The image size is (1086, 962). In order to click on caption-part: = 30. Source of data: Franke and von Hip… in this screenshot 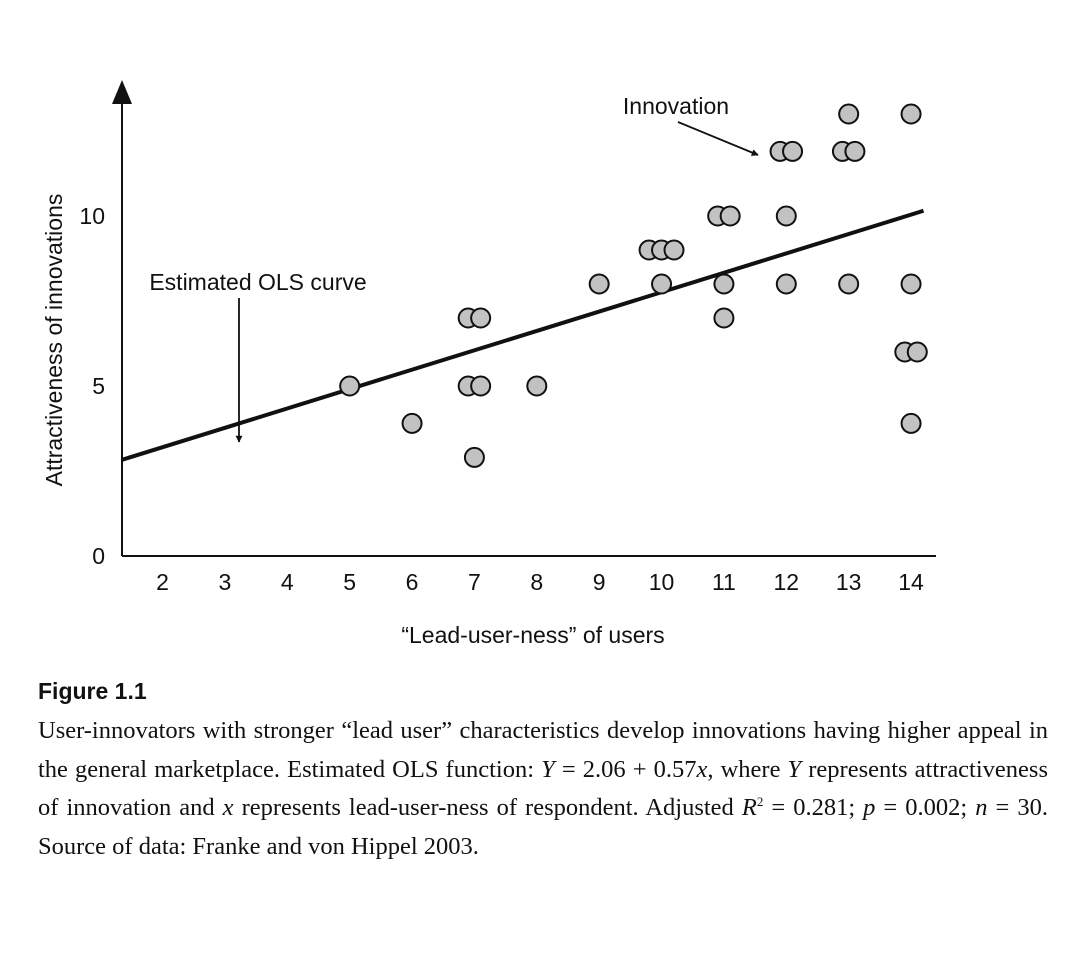, I will do `click(543, 827)`.